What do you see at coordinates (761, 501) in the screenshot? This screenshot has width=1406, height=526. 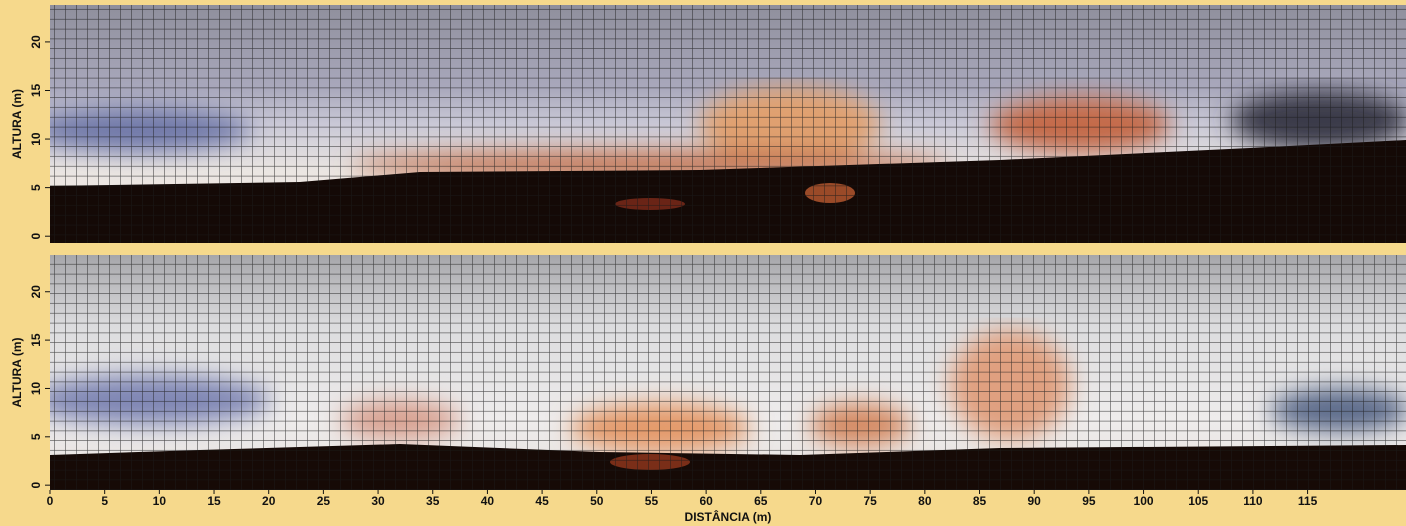 I see `x-tick-label: 65` at bounding box center [761, 501].